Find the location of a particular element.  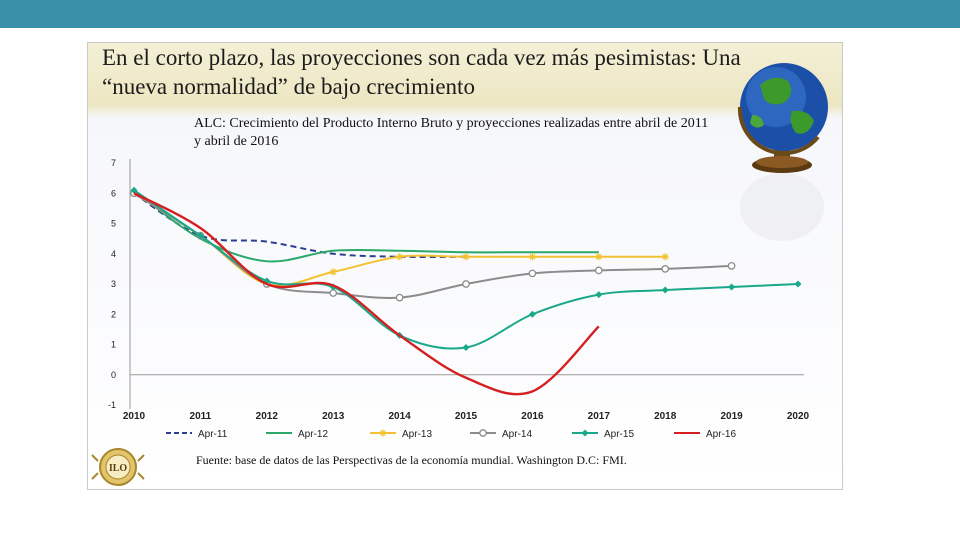

x-tick-label: 2016 is located at coordinates (532, 416).